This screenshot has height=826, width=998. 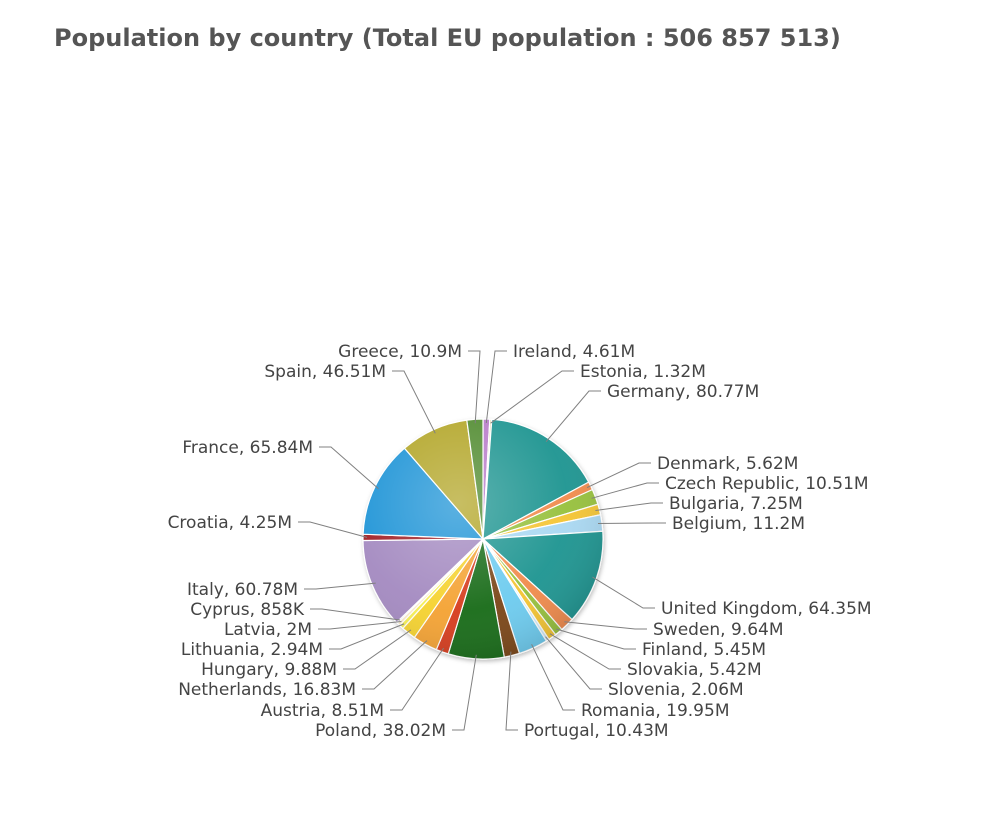 What do you see at coordinates (367, 636) in the screenshot?
I see `leader-line-lithuania` at bounding box center [367, 636].